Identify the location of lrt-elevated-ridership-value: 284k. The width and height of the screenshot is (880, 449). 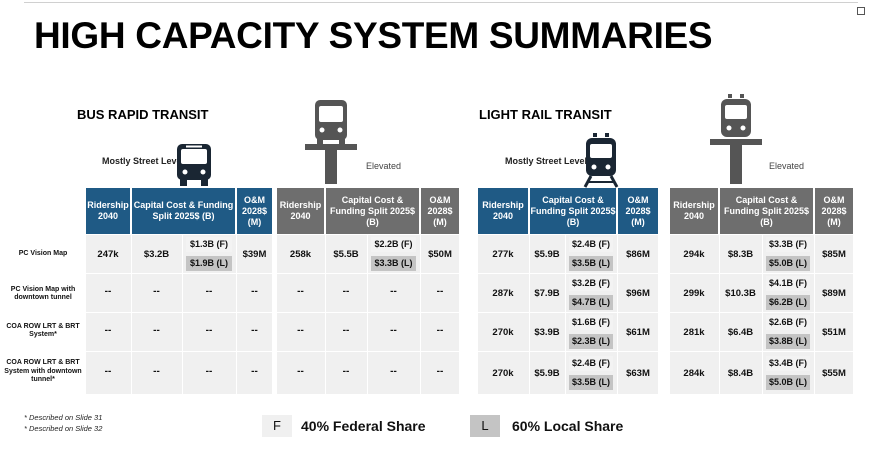
(694, 373).